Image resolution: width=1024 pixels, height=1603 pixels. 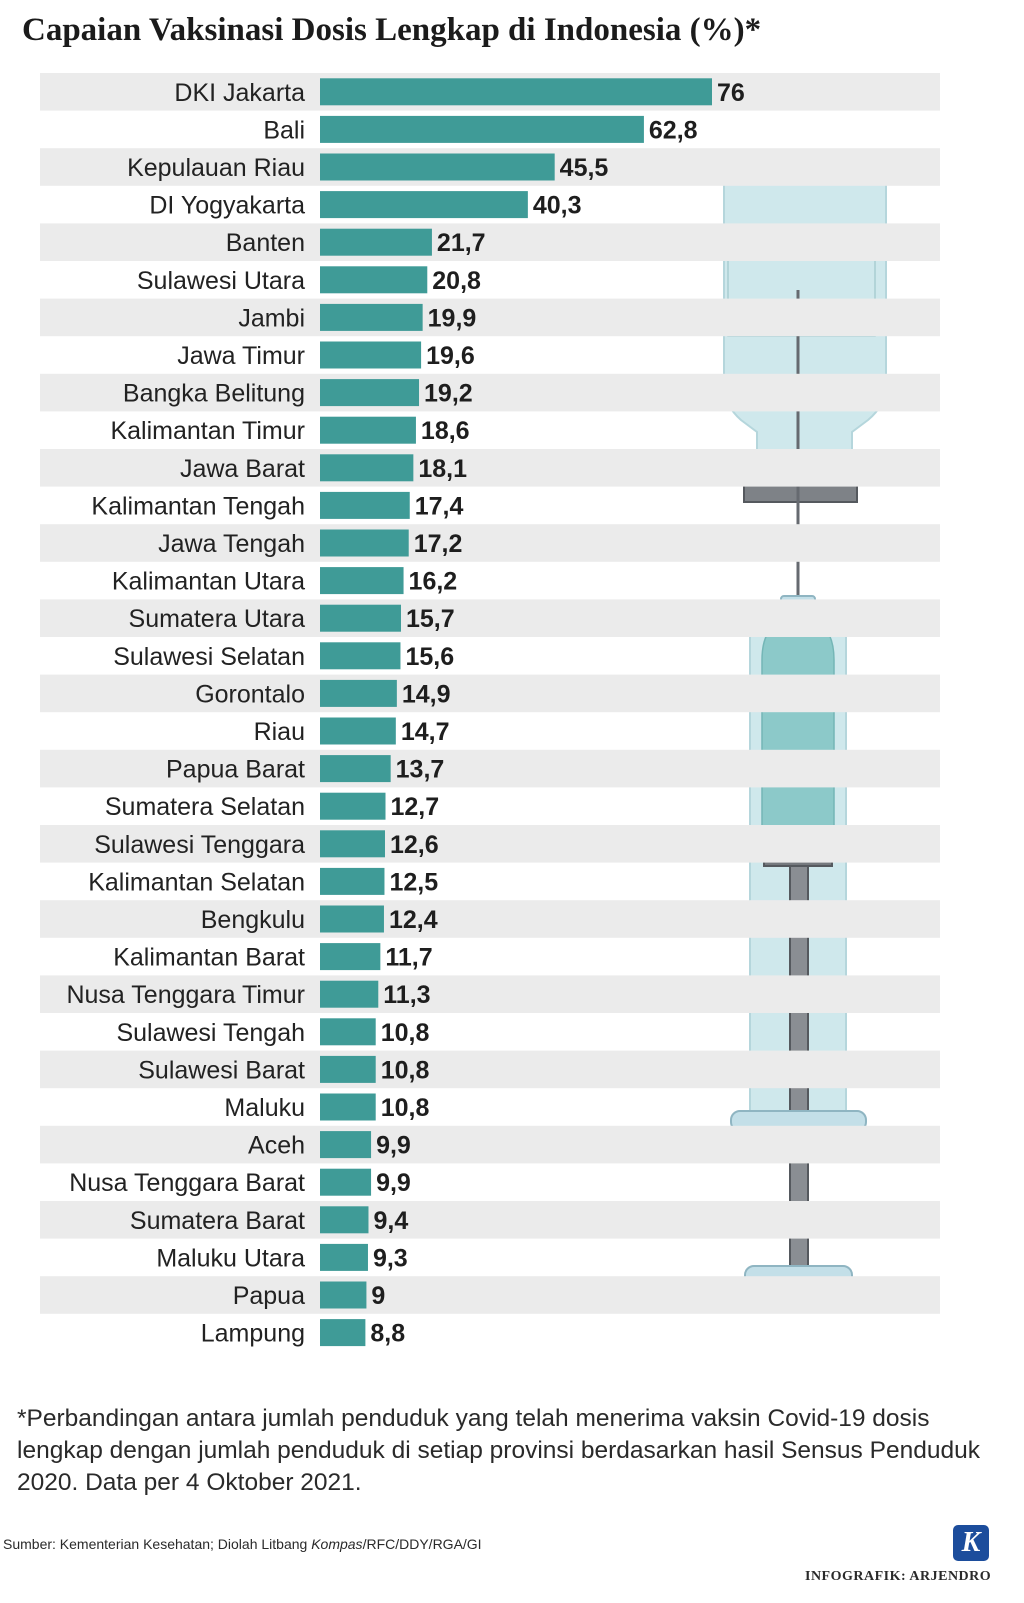 What do you see at coordinates (452, 318) in the screenshot?
I see `value-label: 19,9` at bounding box center [452, 318].